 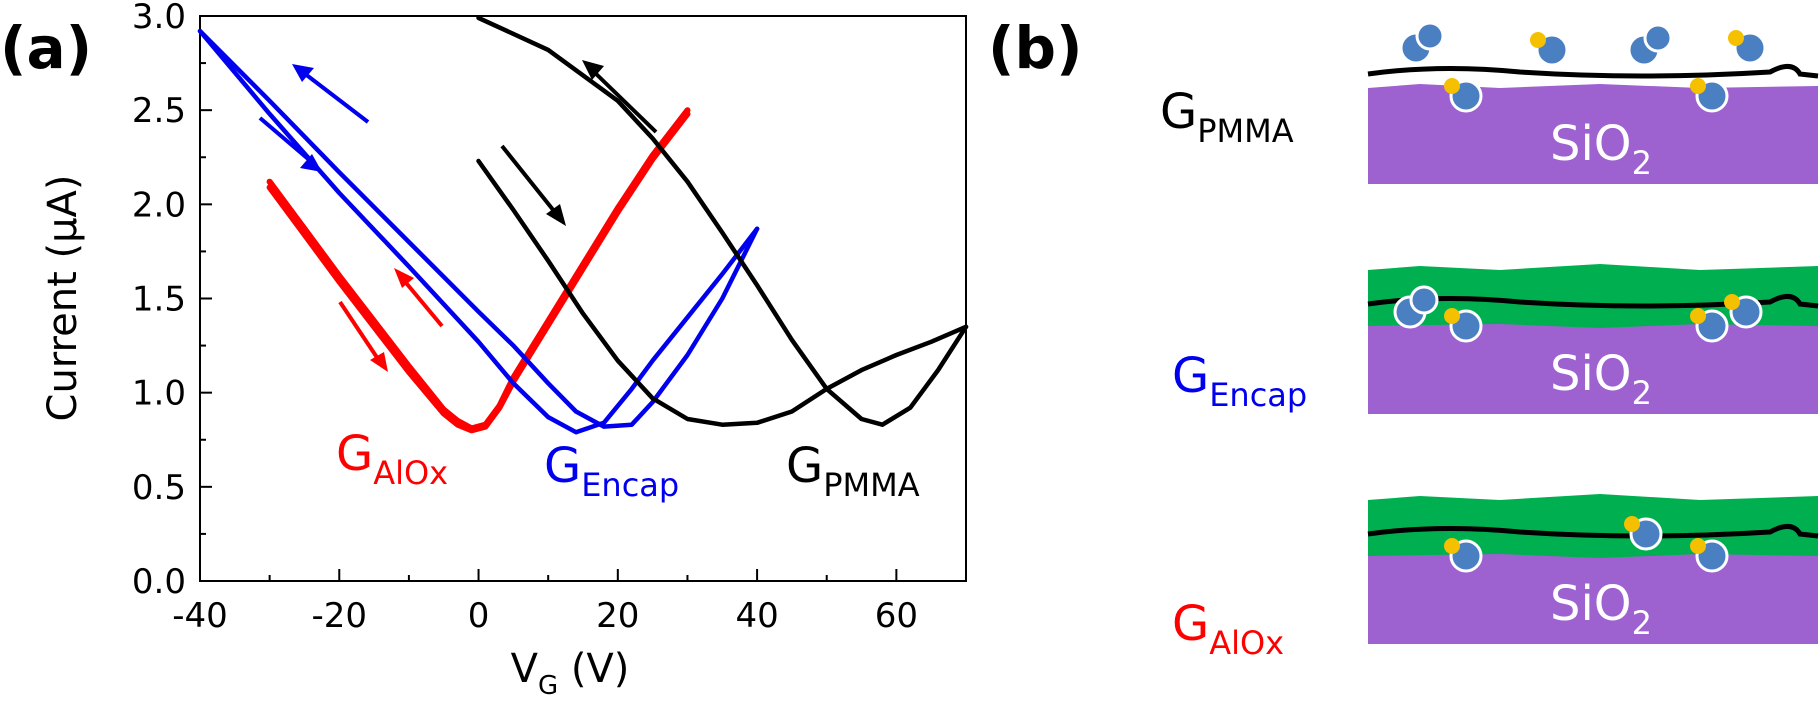 What do you see at coordinates (159, 18) in the screenshot?
I see `y-tick-label: 3.0` at bounding box center [159, 18].